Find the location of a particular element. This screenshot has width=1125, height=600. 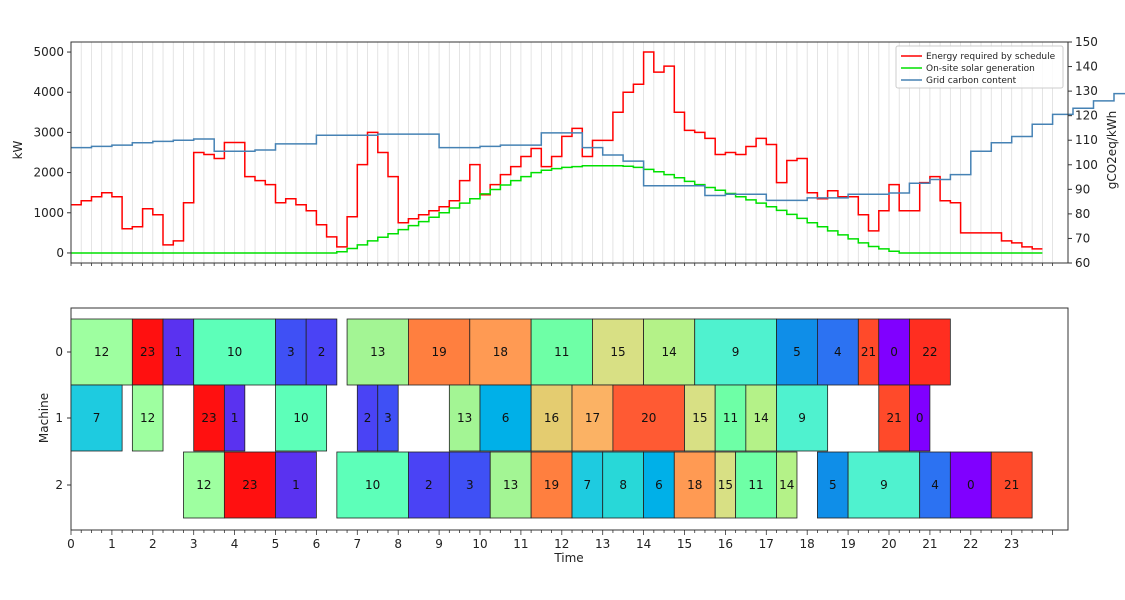

task-label: 10 is located at coordinates (372, 485).